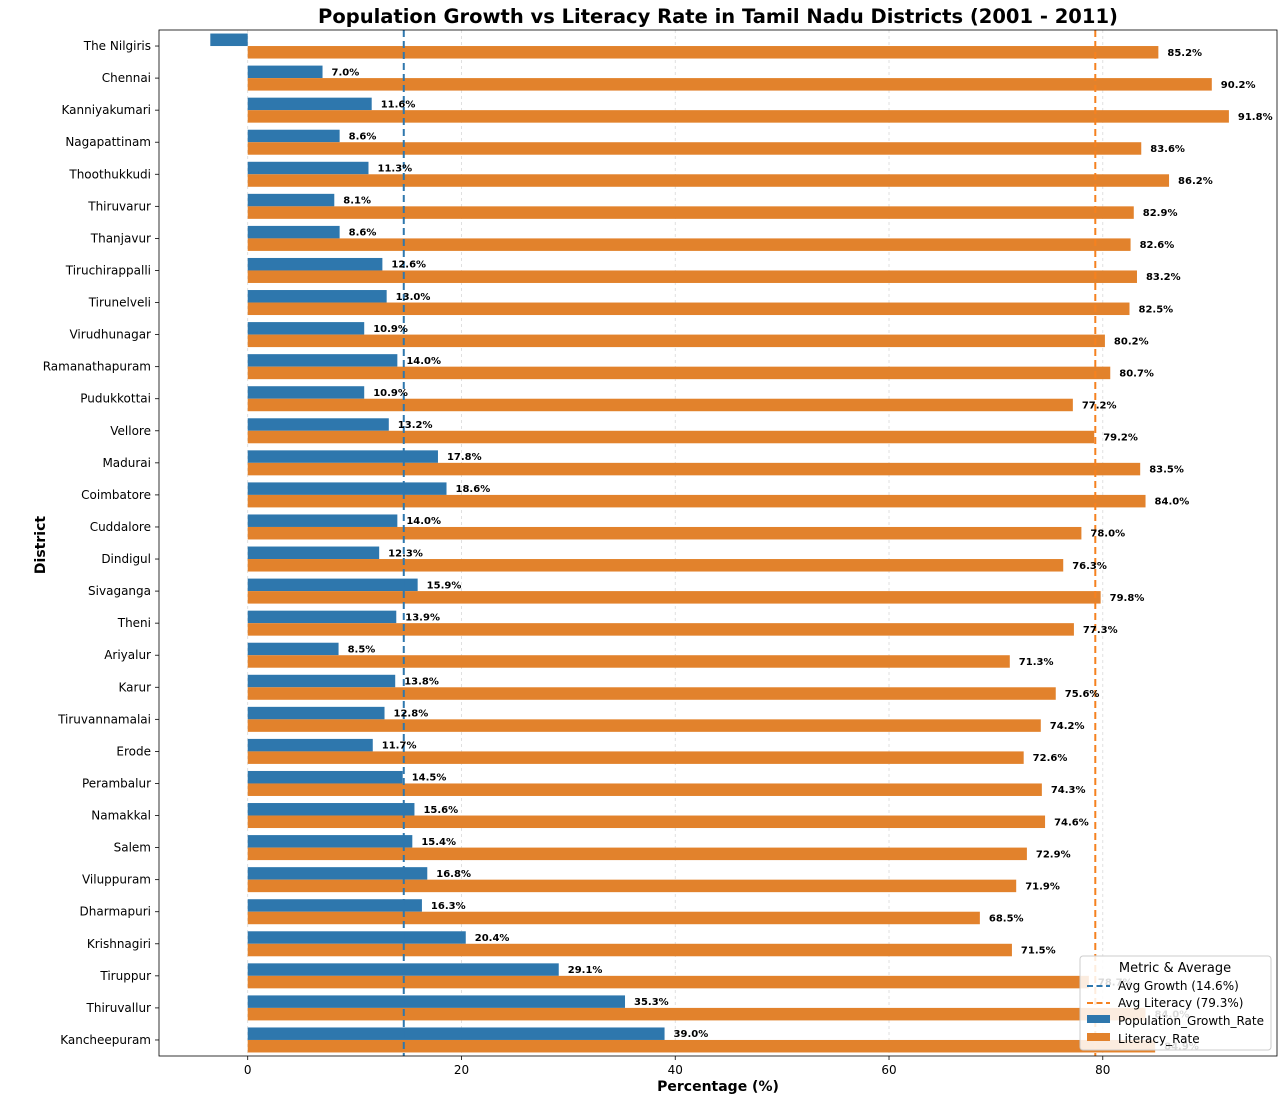 The image size is (1288, 1109). What do you see at coordinates (421, 682) in the screenshot?
I see `growth-value-label: 13.8%` at bounding box center [421, 682].